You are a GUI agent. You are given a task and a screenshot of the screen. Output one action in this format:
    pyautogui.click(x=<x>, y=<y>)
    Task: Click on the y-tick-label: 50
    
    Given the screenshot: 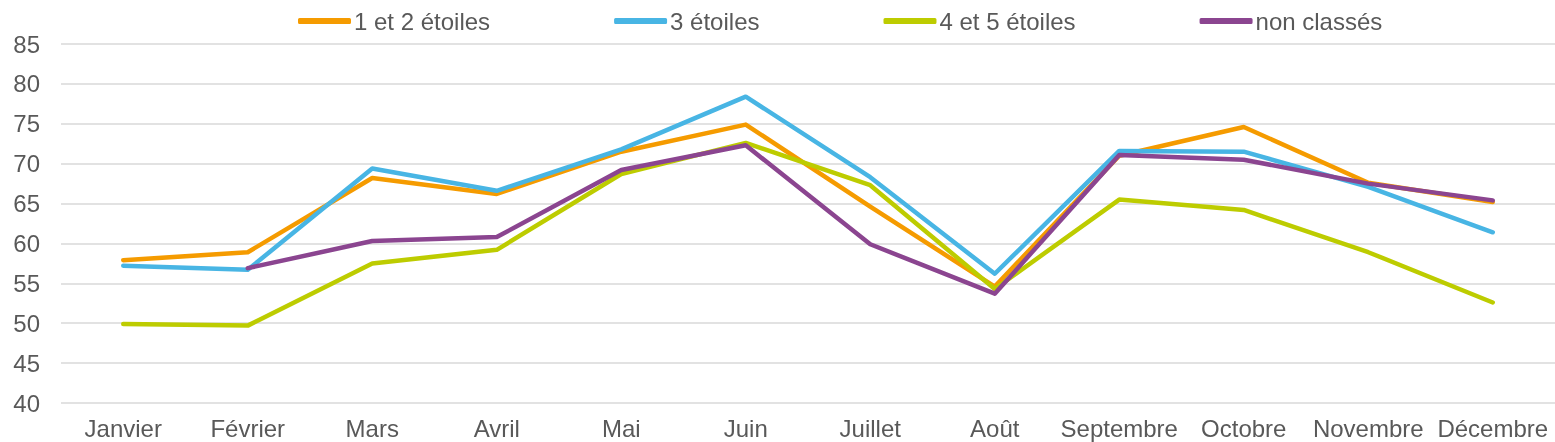 What is the action you would take?
    pyautogui.click(x=26, y=323)
    